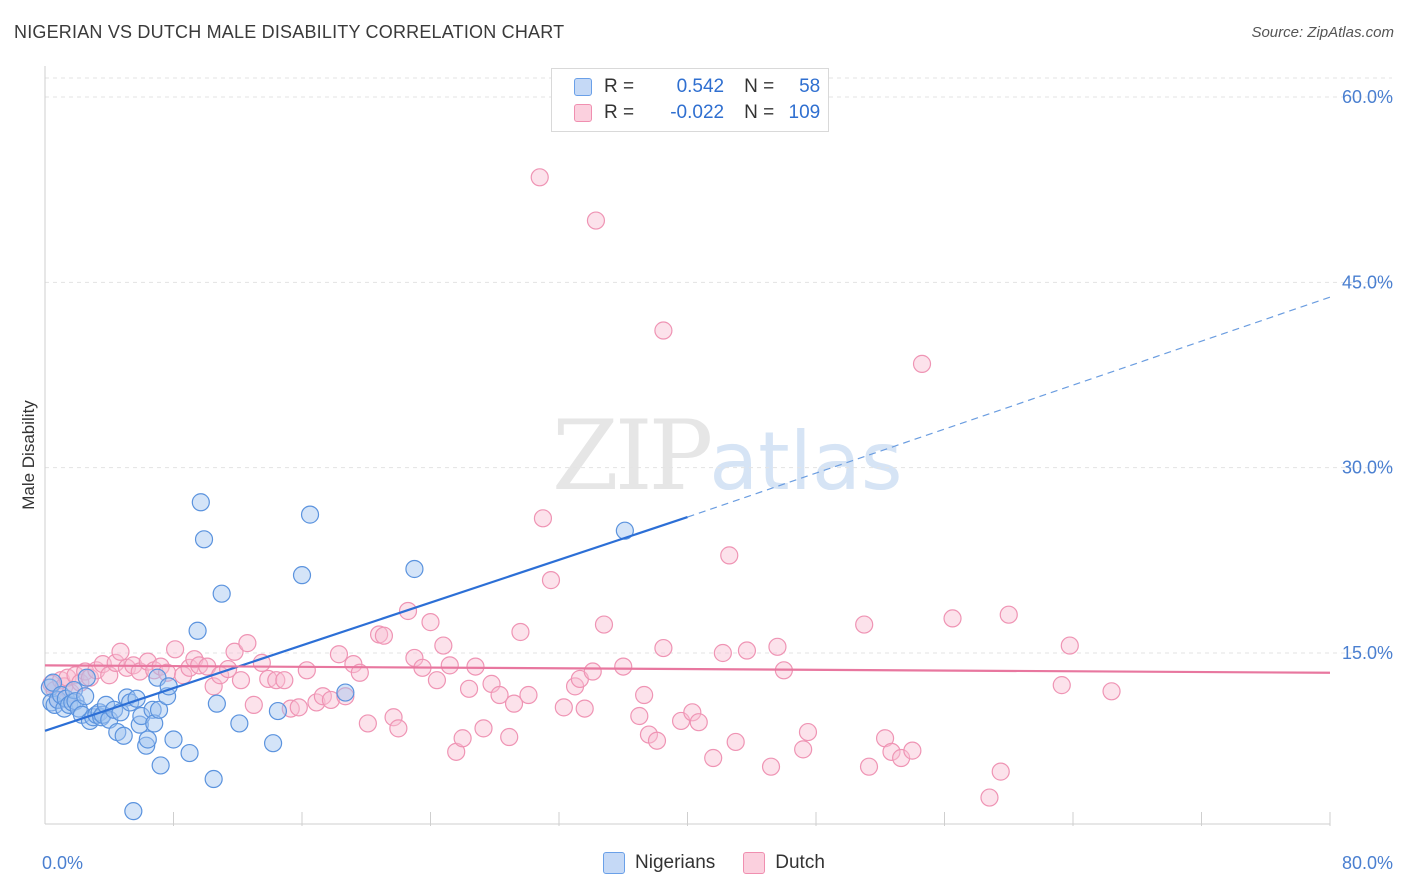  I want to click on legend-row-nigerians: R = 0.542 N = 58, so click(697, 87).